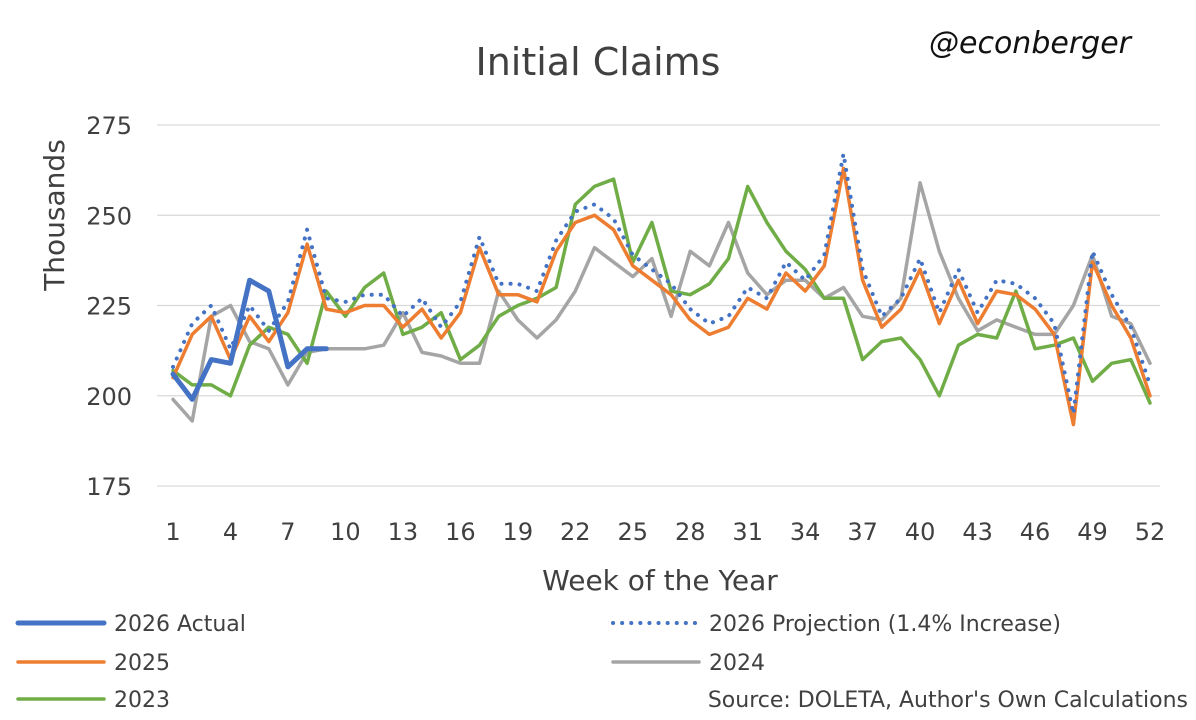 The height and width of the screenshot is (720, 1196). What do you see at coordinates (172, 532) in the screenshot?
I see `x-tick-label: 1` at bounding box center [172, 532].